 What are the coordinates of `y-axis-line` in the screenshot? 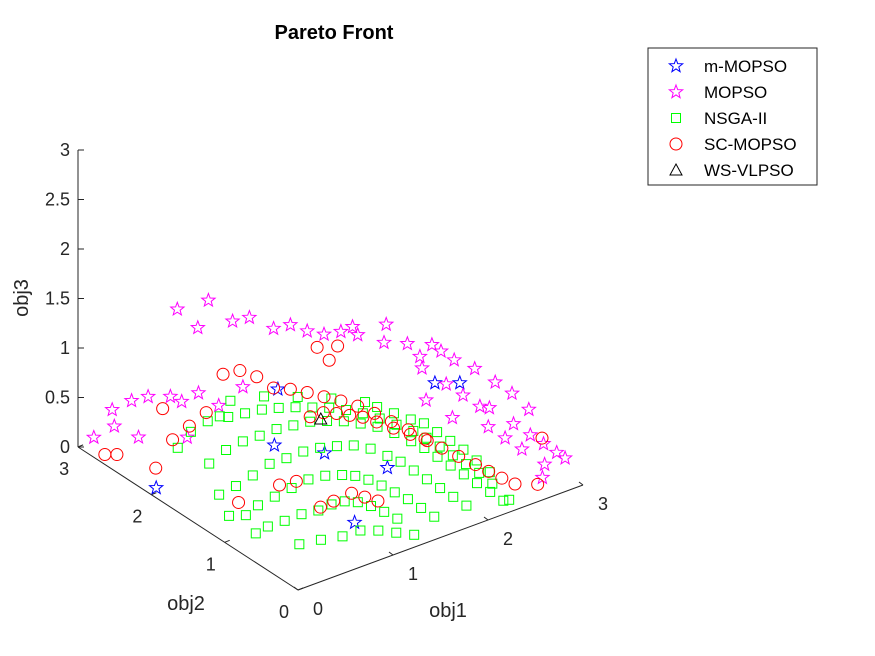 It's located at (188, 518).